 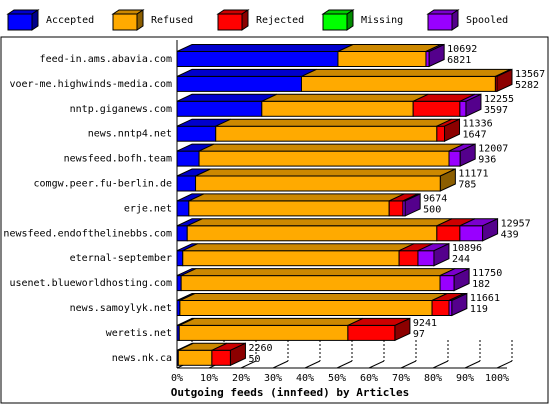 I want to click on total-label: 10896, so click(x=467, y=248).